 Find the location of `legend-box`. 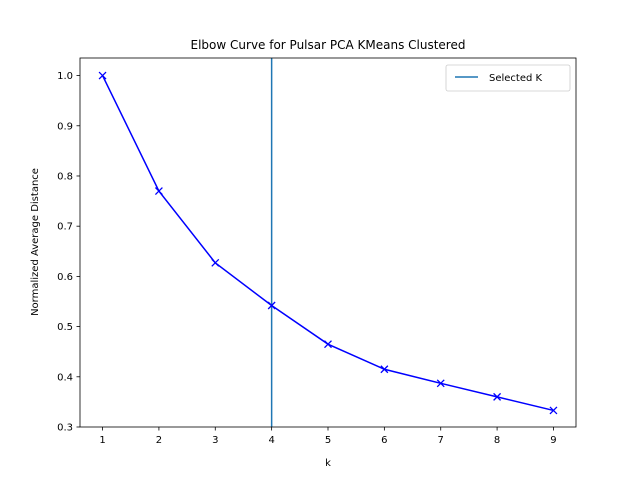

legend-box is located at coordinates (508, 78).